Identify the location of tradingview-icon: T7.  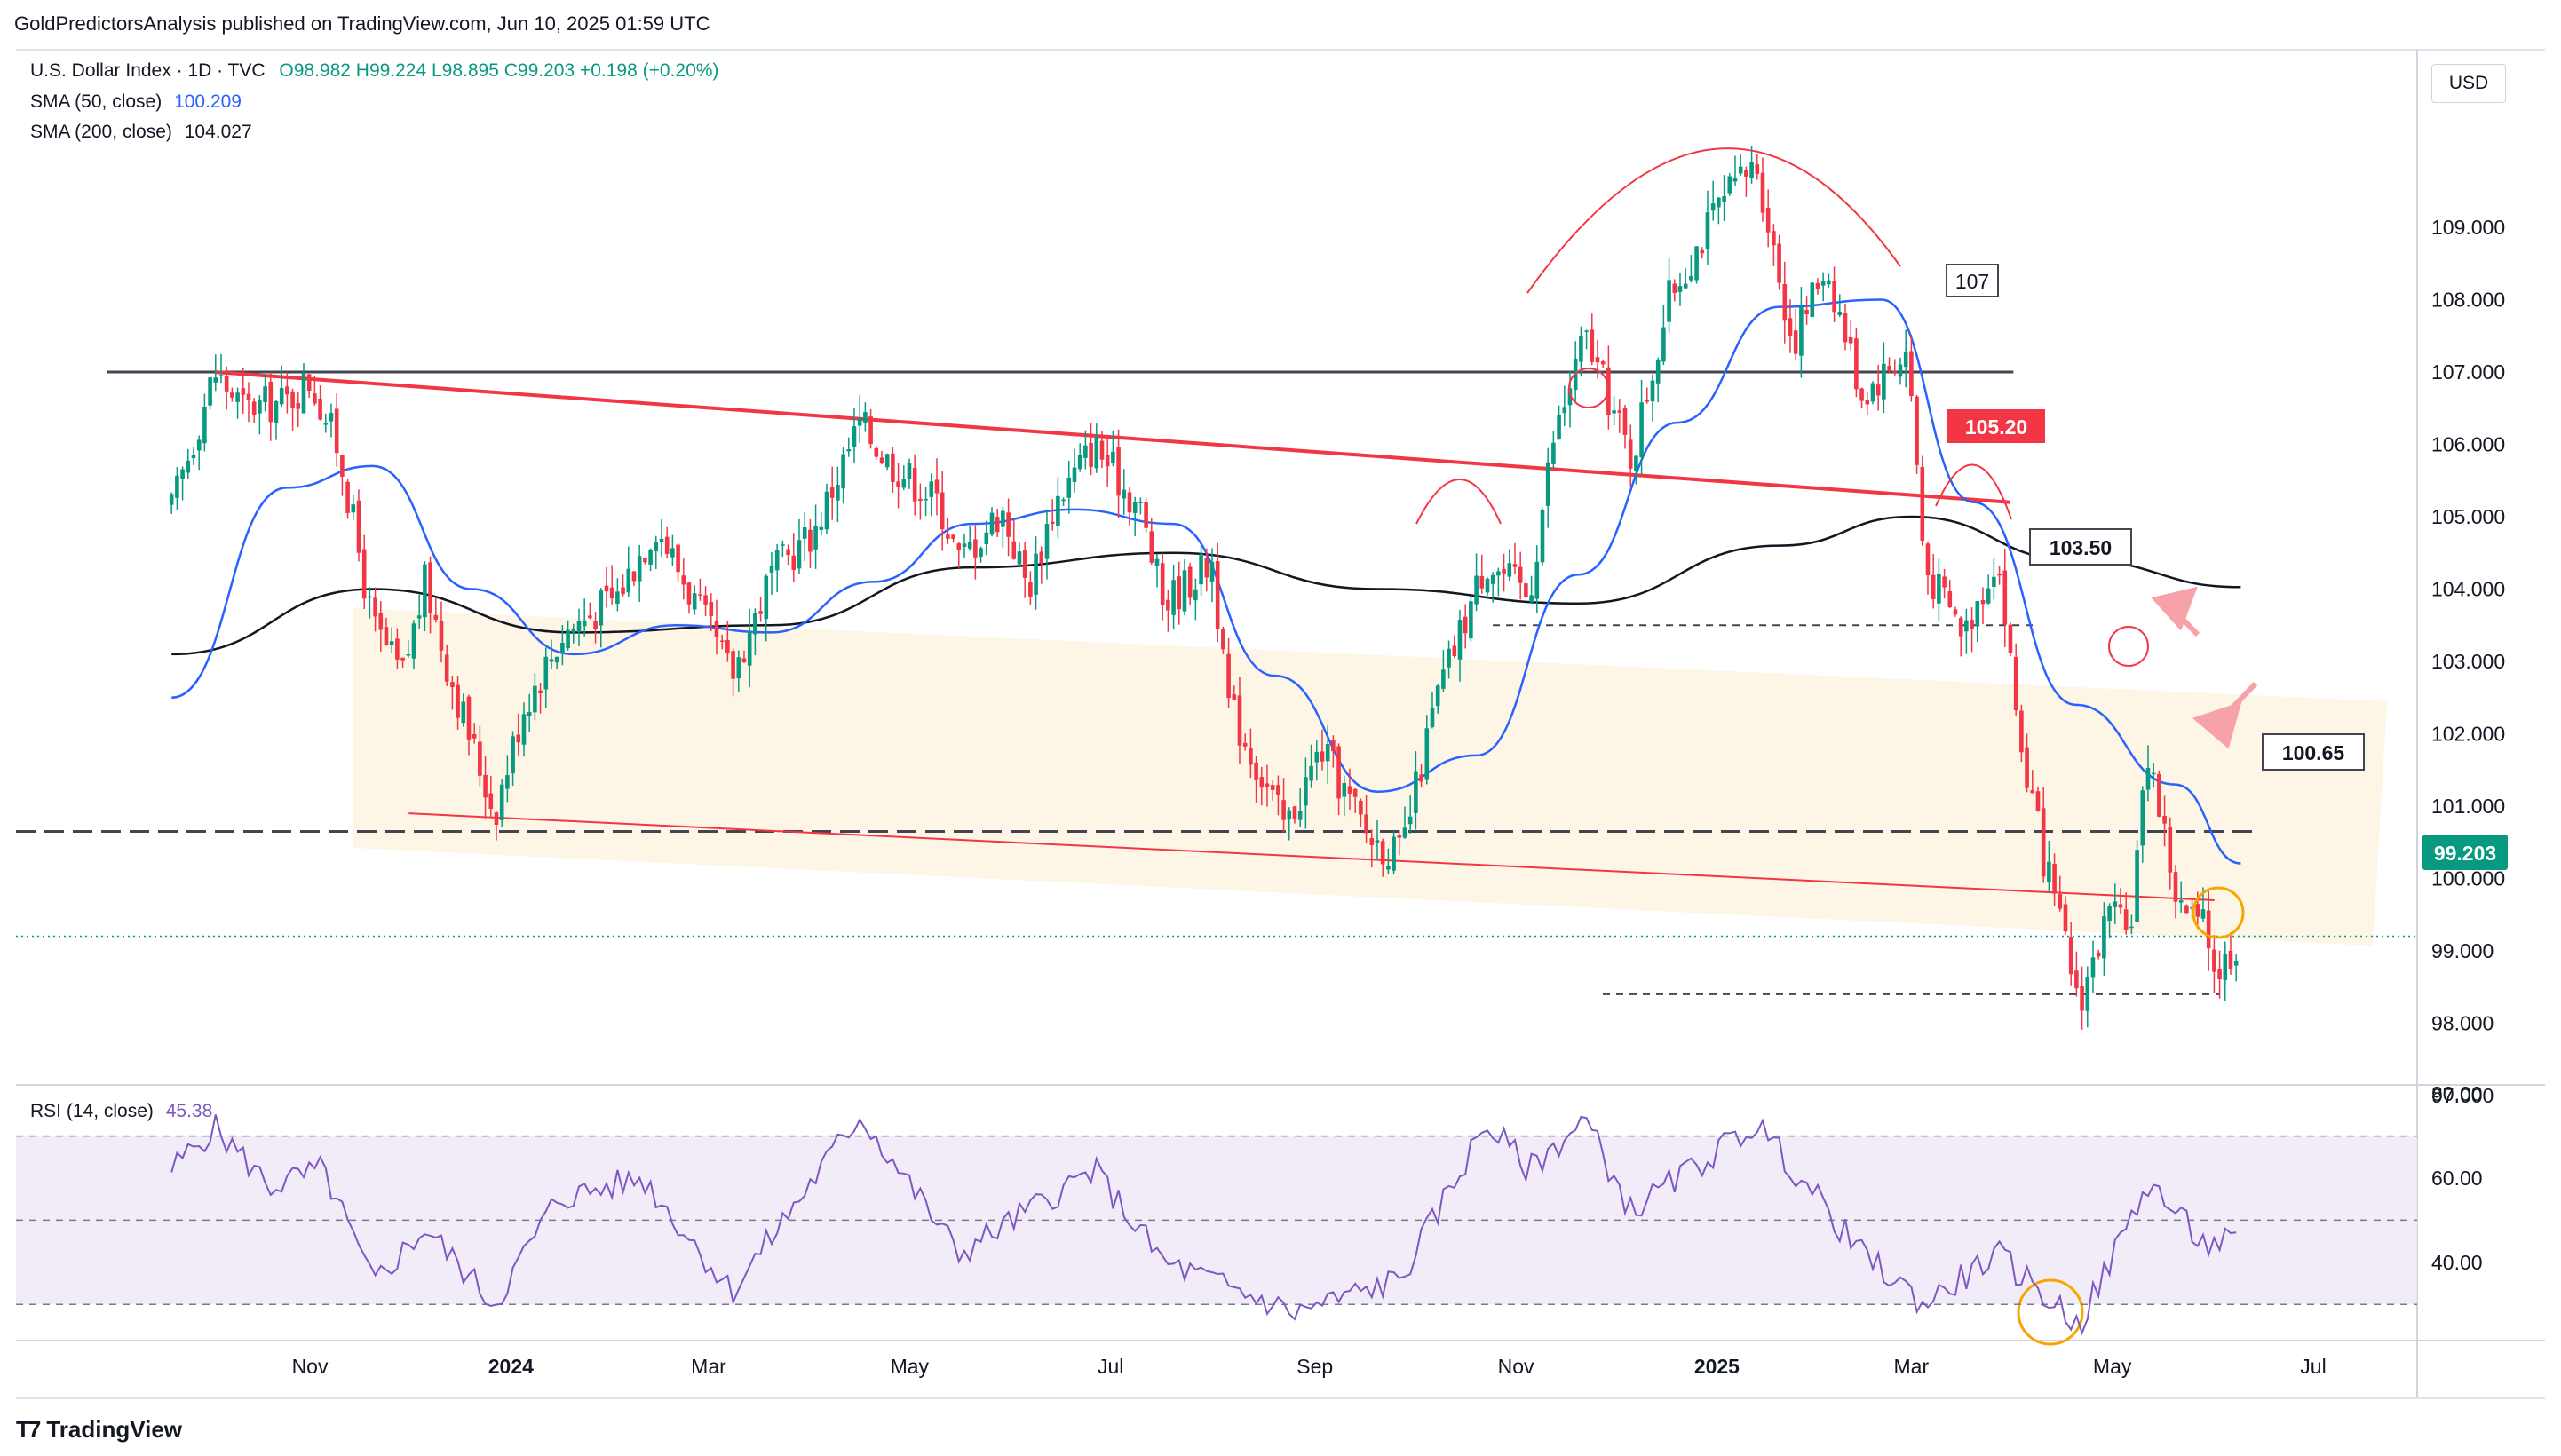
(29, 1429).